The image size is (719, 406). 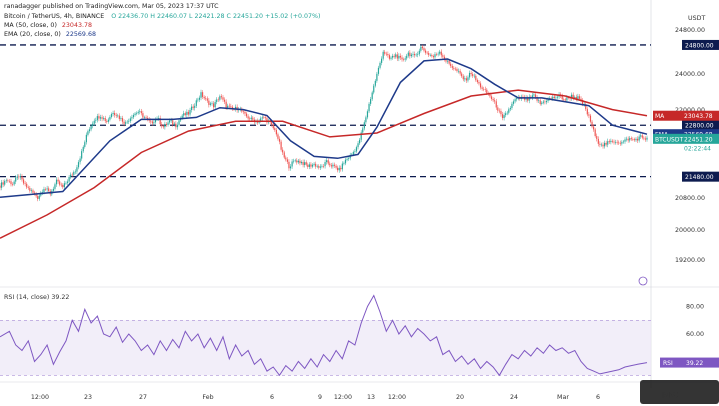 What do you see at coordinates (371, 397) in the screenshot?
I see `time-tick-label: 13` at bounding box center [371, 397].